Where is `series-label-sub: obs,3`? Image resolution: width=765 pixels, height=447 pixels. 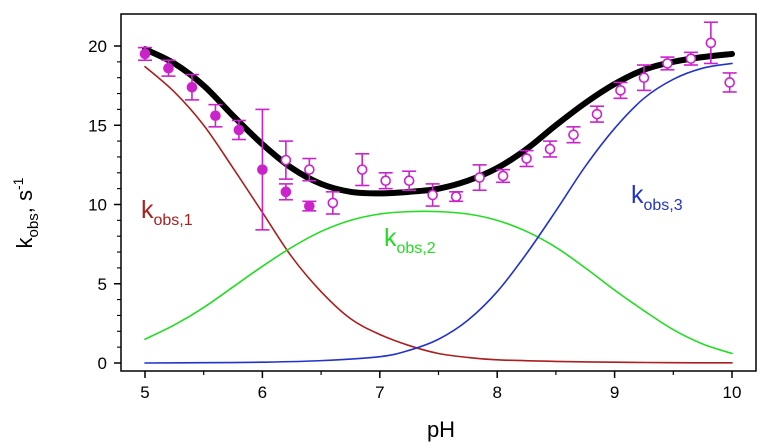 series-label-sub: obs,3 is located at coordinates (663, 205).